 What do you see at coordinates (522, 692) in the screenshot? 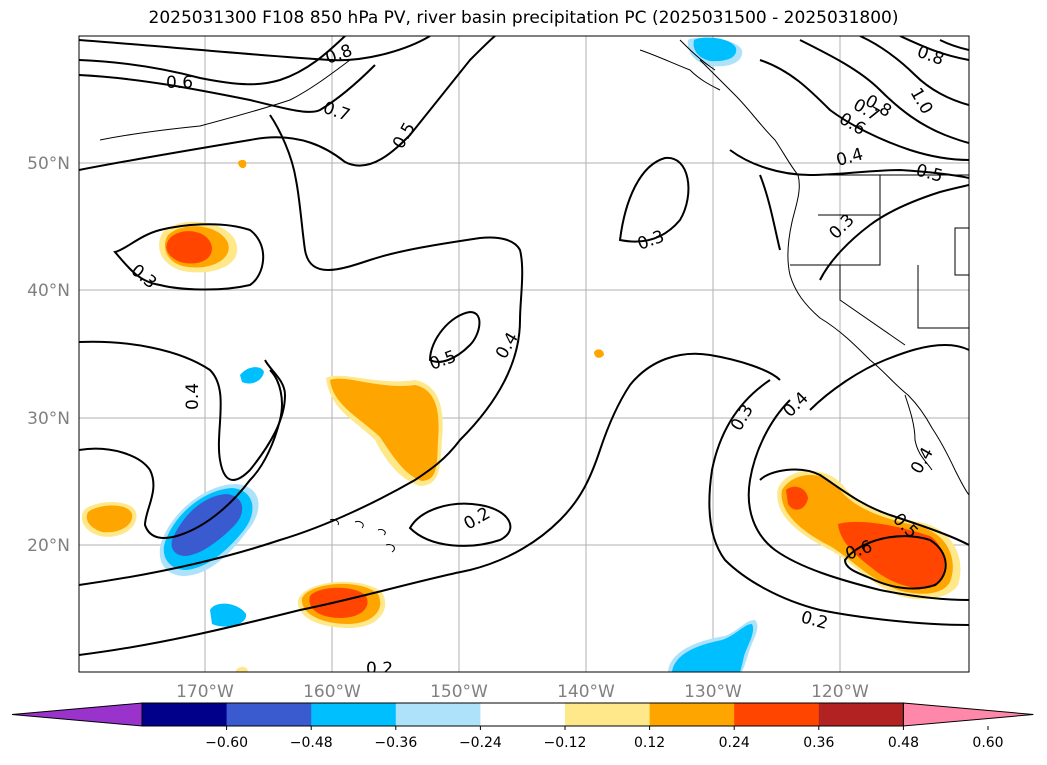
I see `lon-labels: 170°W 160°W 150°W 140°W 130°W 120°W` at bounding box center [522, 692].